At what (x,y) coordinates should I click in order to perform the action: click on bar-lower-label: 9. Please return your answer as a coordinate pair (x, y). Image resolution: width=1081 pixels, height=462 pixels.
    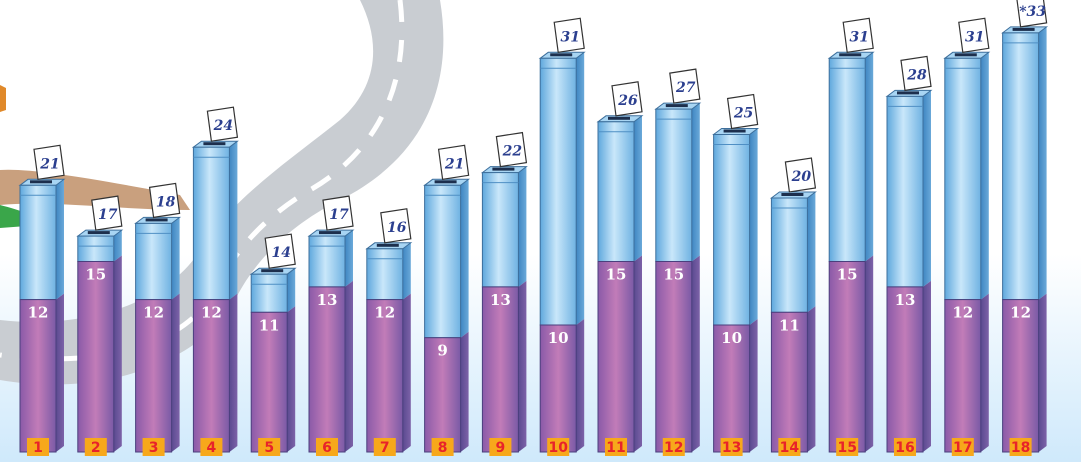
    Looking at the image, I should click on (442, 351).